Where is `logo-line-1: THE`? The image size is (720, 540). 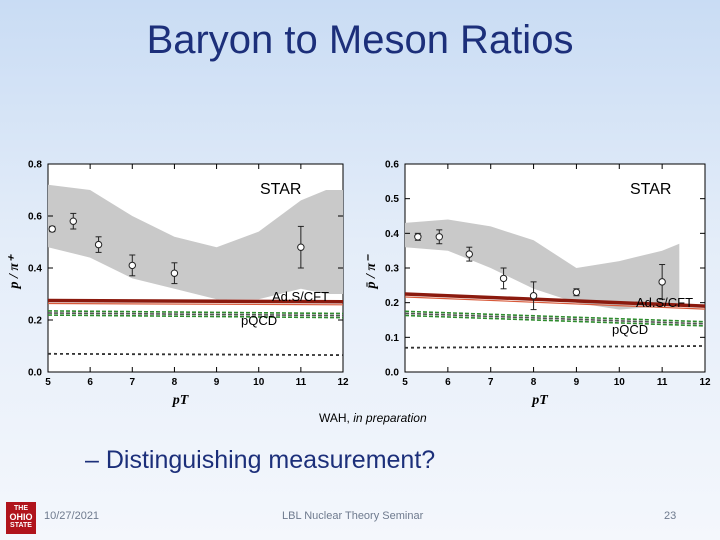
logo-line-1: THE is located at coordinates (21, 508).